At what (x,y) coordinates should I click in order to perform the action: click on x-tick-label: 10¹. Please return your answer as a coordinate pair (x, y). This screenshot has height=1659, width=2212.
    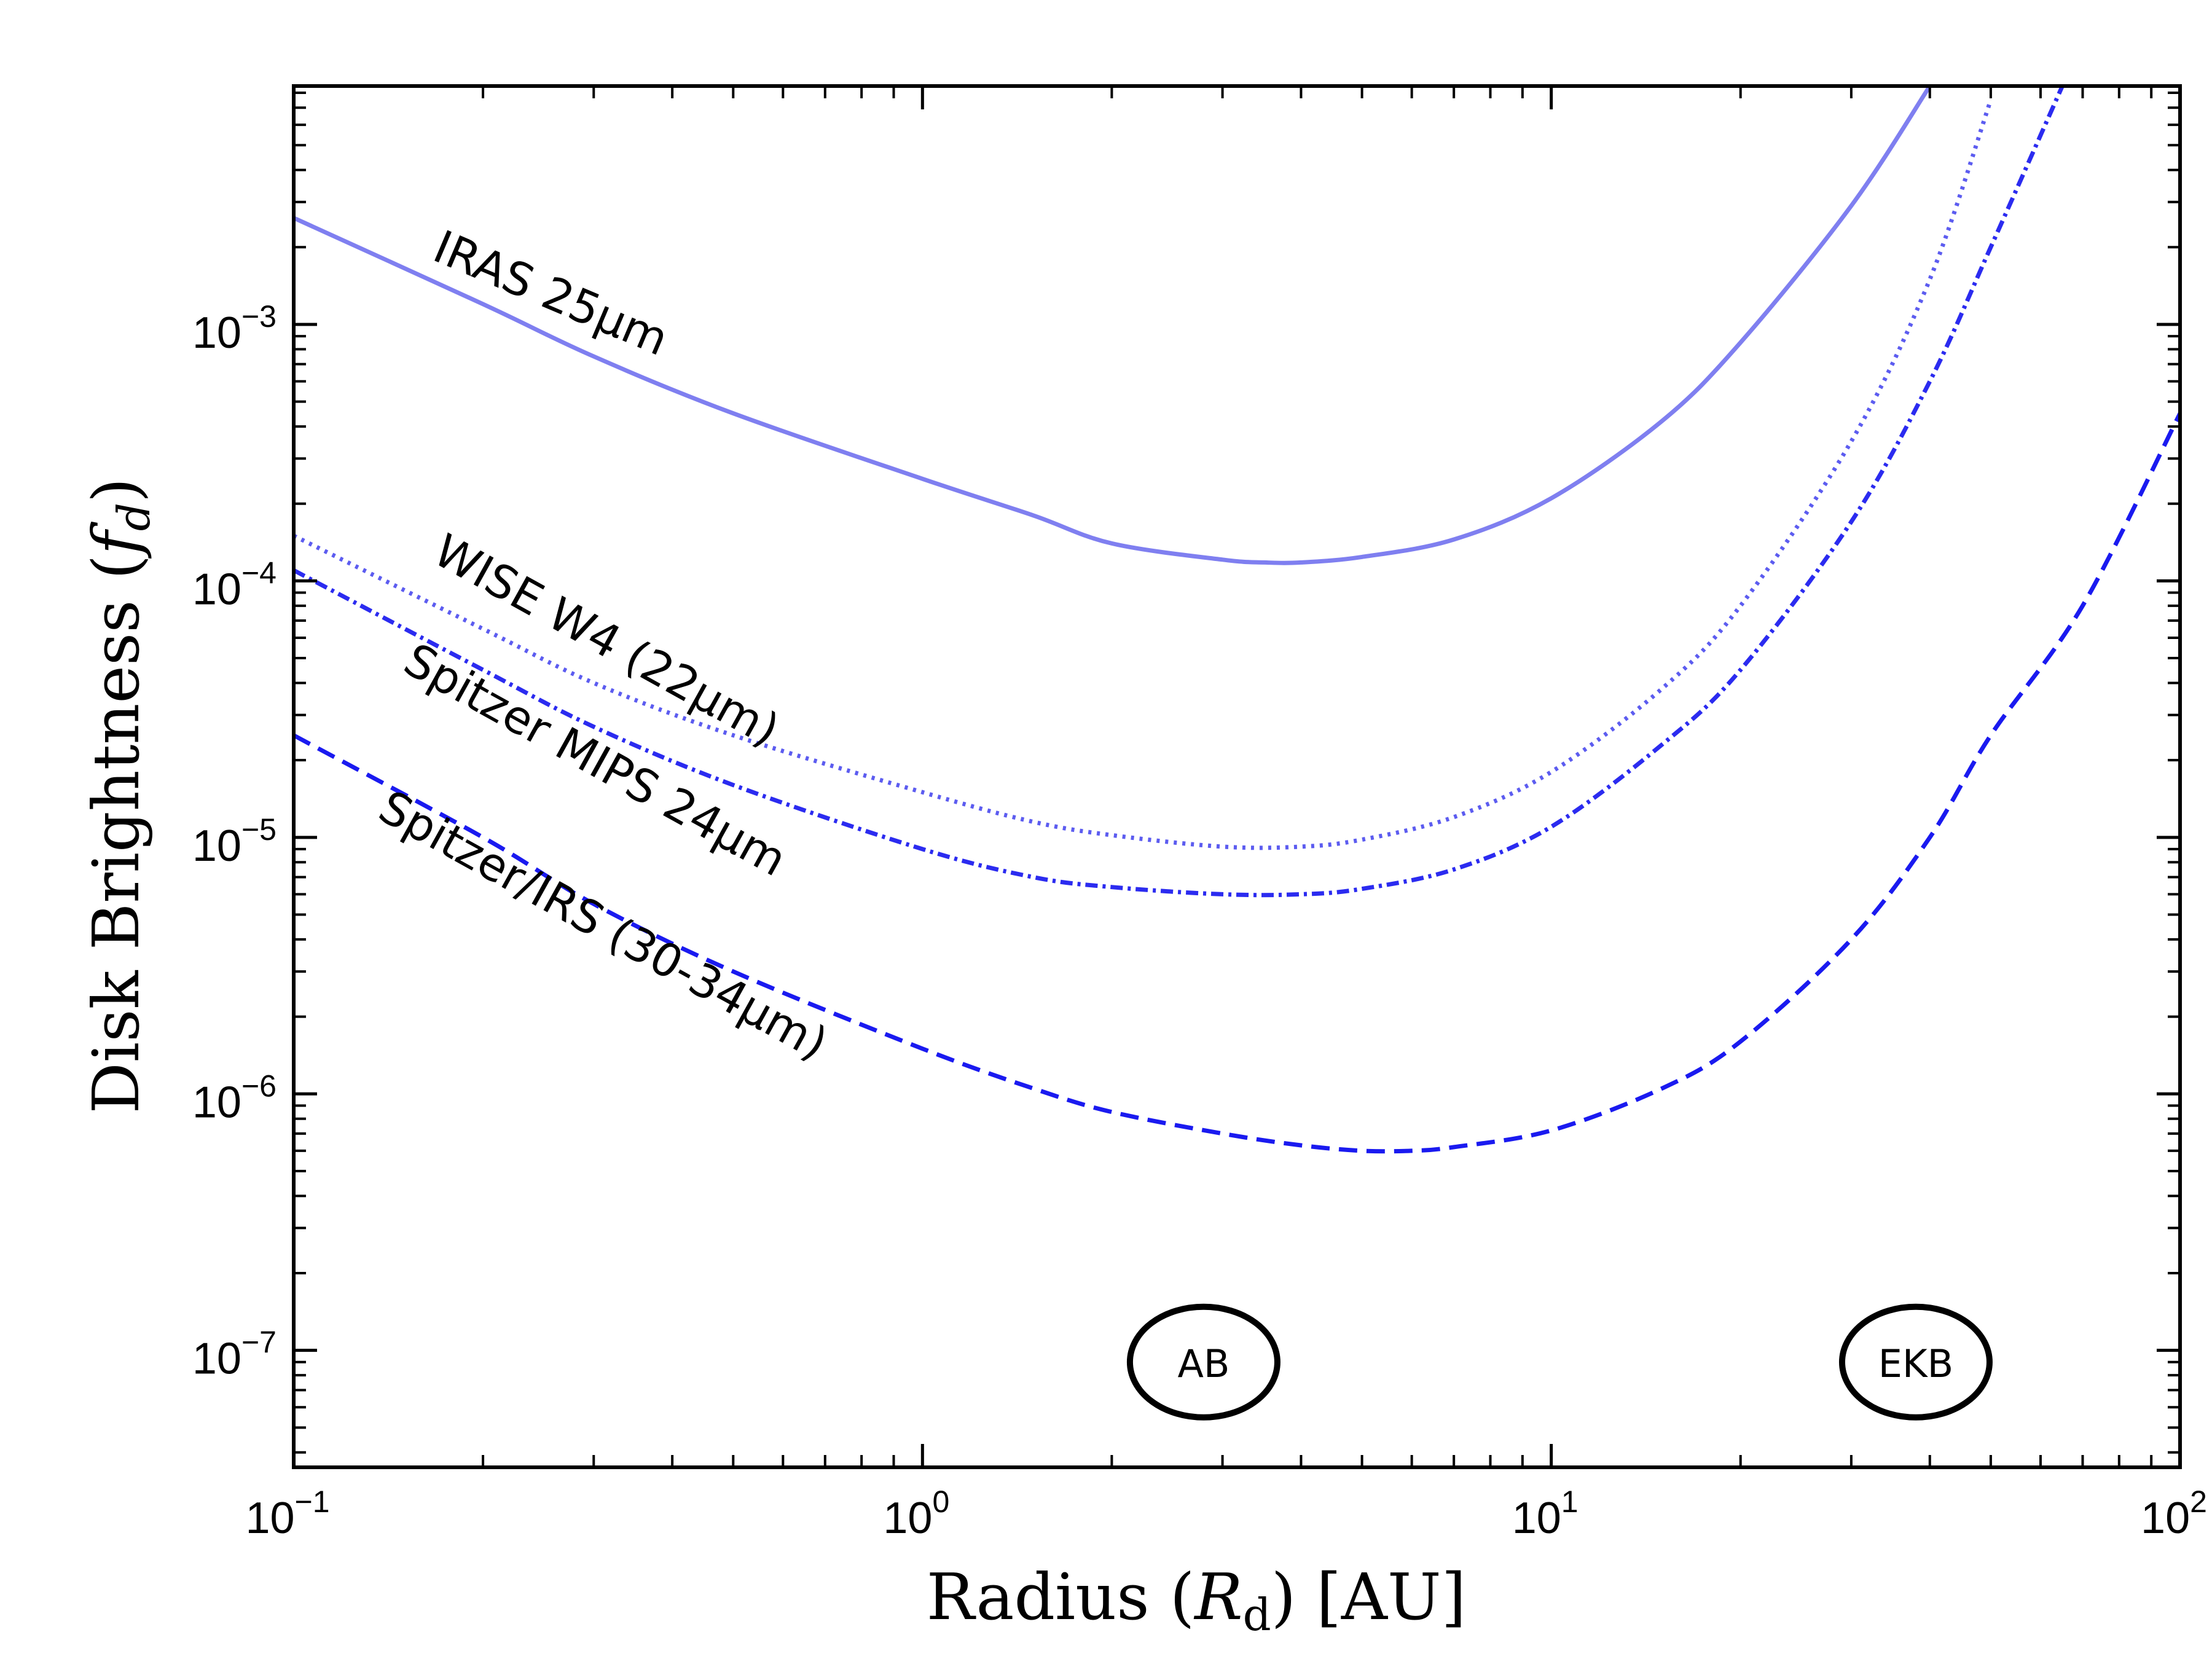
    Looking at the image, I should click on (1545, 1513).